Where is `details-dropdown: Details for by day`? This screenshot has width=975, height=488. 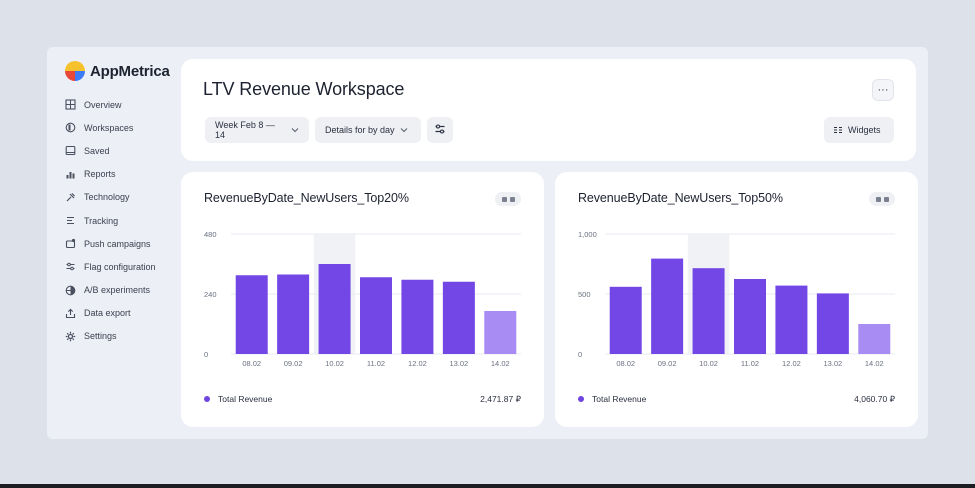
details-dropdown: Details for by day is located at coordinates (368, 130).